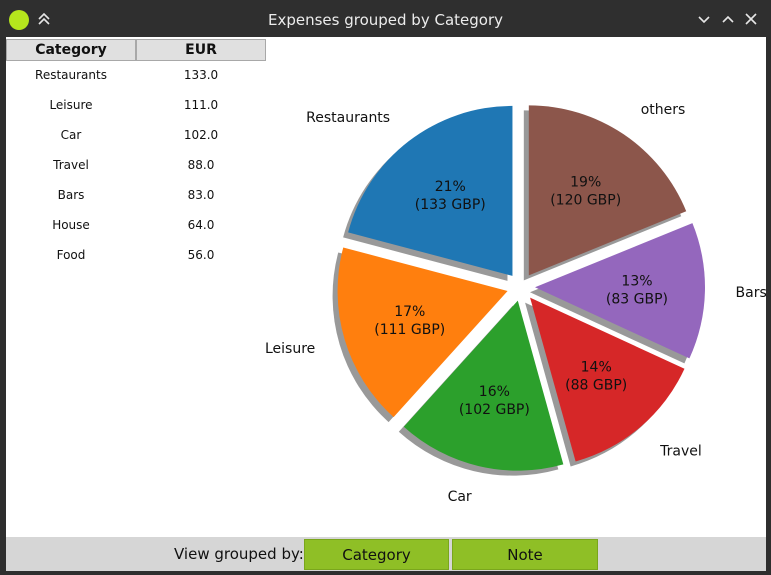 This screenshot has width=771, height=575. Describe the element at coordinates (201, 50) in the screenshot. I see `column-header-amount: EUR` at that location.